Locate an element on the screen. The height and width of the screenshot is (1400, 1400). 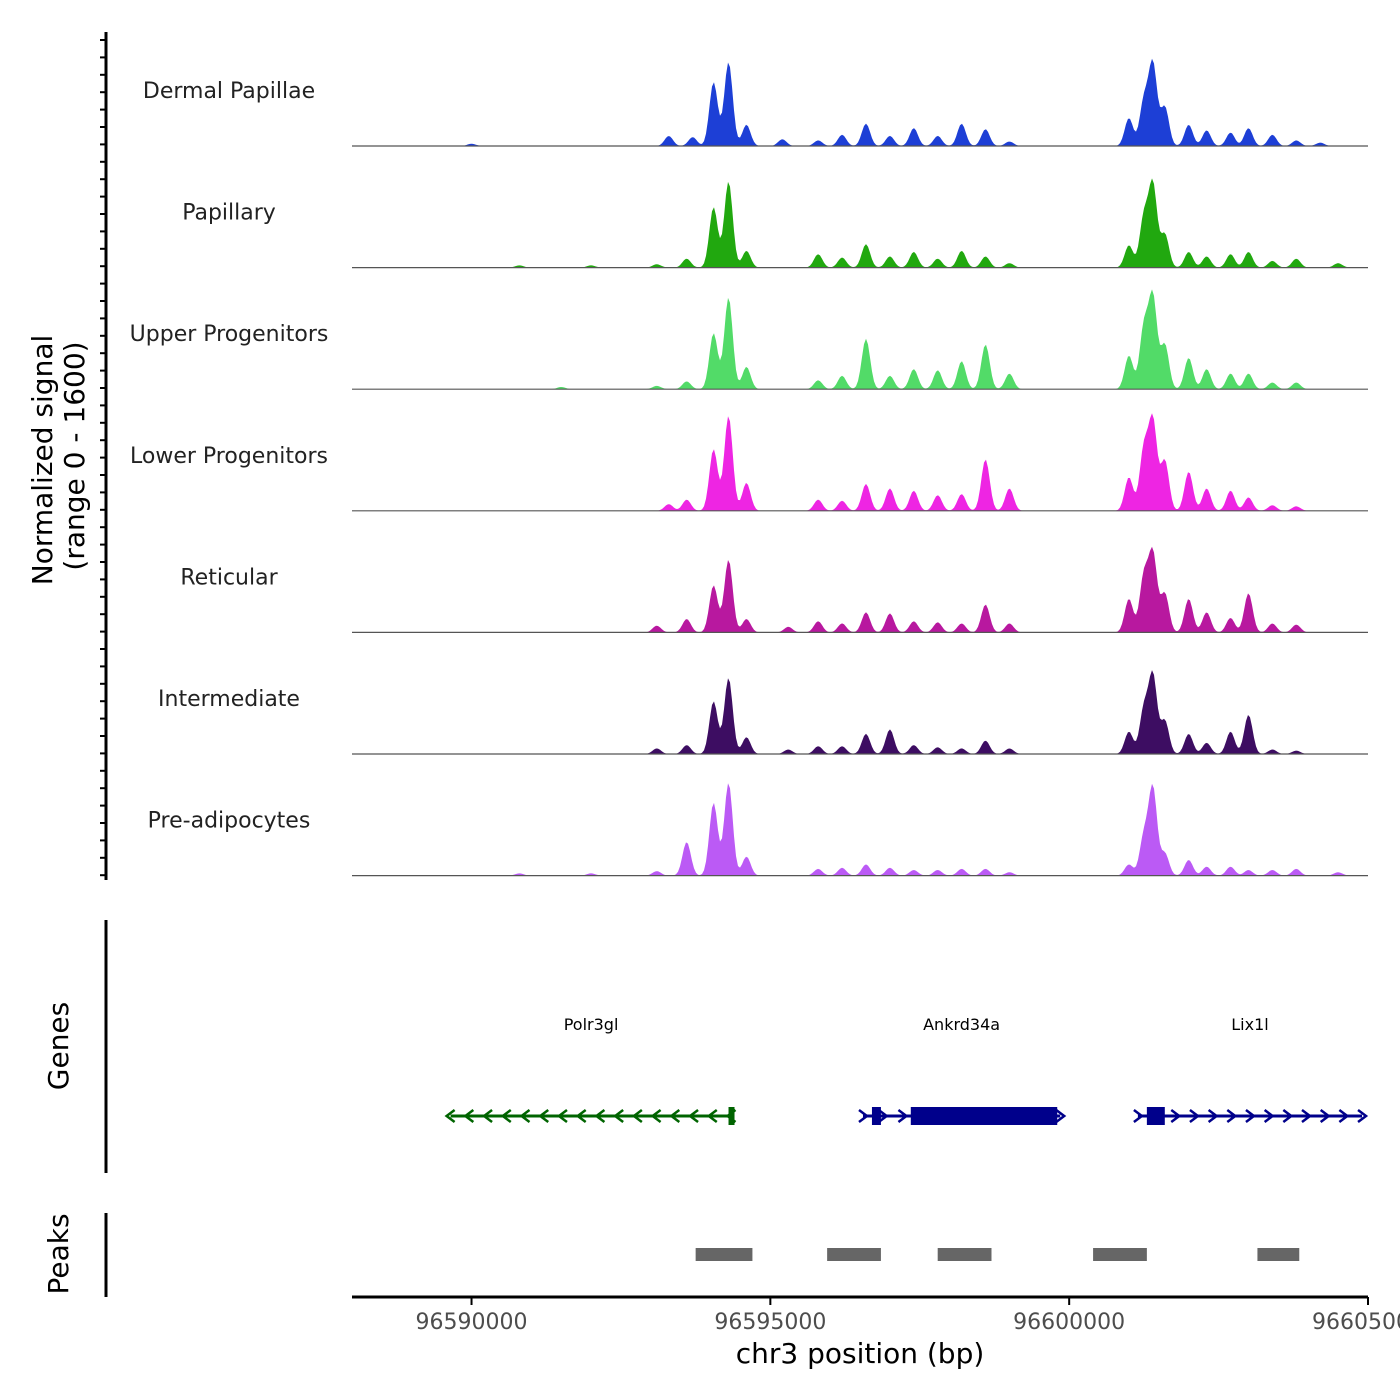
gene-ankrd34a: Ankrd34a is located at coordinates (962, 1070).